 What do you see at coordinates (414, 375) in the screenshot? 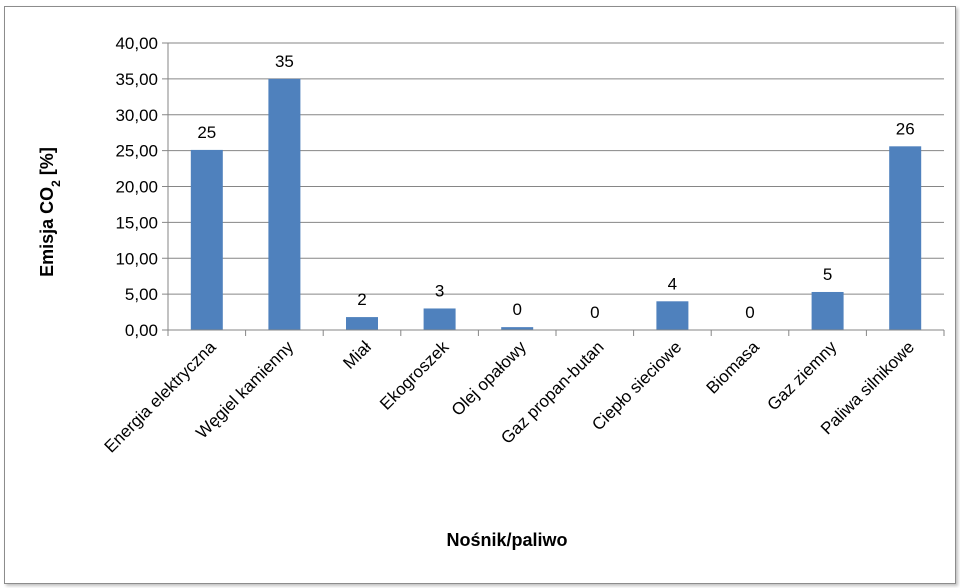
I see `category-label: Ekogroszek` at bounding box center [414, 375].